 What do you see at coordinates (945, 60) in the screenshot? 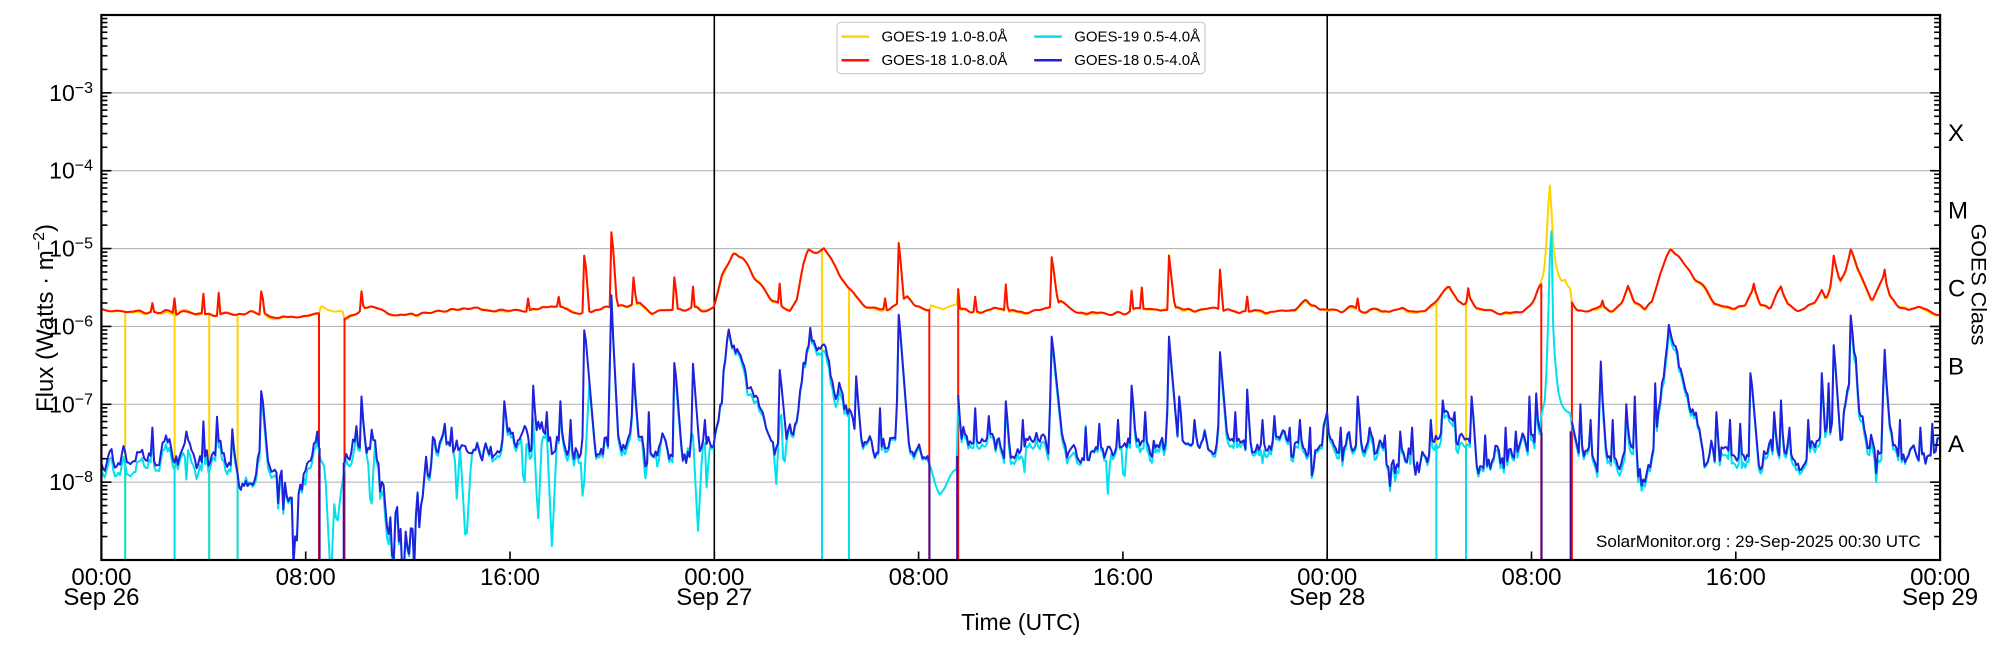
I see `svg-text: GOES-18 1.0-8.0Å` at bounding box center [945, 60].